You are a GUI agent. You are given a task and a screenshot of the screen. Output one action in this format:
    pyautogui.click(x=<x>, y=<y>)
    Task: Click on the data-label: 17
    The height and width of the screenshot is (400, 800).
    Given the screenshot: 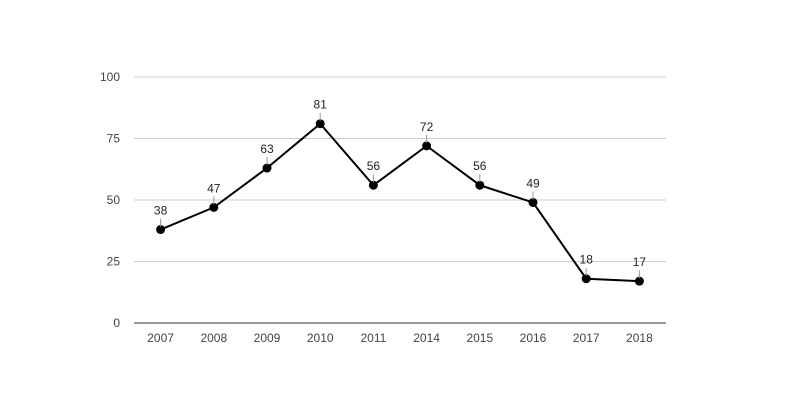 What is the action you would take?
    pyautogui.click(x=640, y=262)
    